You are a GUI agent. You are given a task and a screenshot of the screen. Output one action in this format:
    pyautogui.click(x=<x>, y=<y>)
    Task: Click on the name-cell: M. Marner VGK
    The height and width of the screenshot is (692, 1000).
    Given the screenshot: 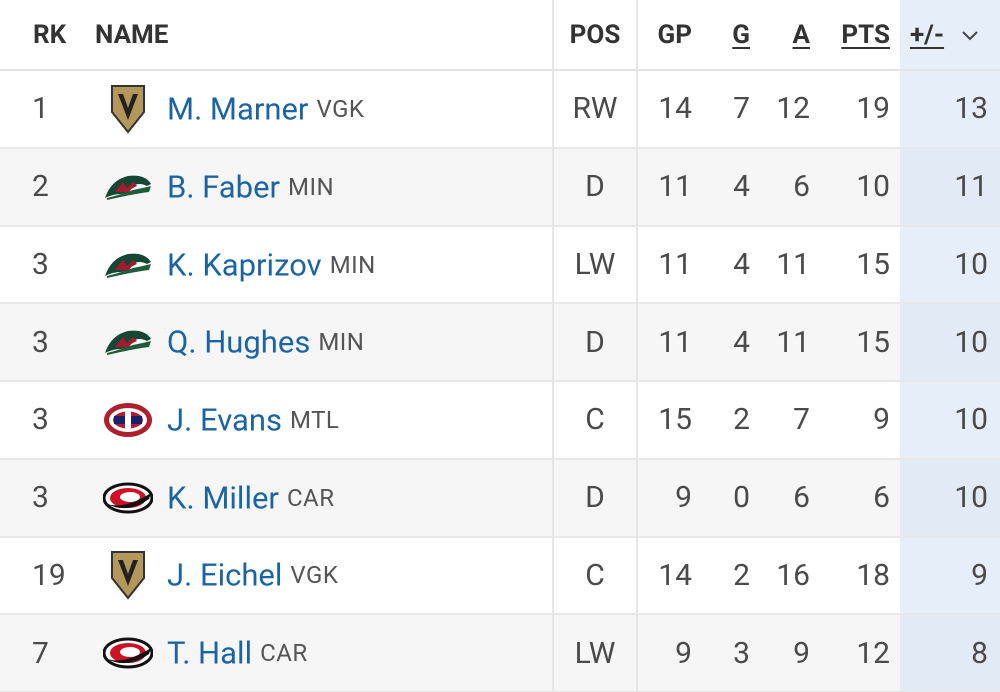 What is the action you would take?
    pyautogui.click(x=324, y=109)
    